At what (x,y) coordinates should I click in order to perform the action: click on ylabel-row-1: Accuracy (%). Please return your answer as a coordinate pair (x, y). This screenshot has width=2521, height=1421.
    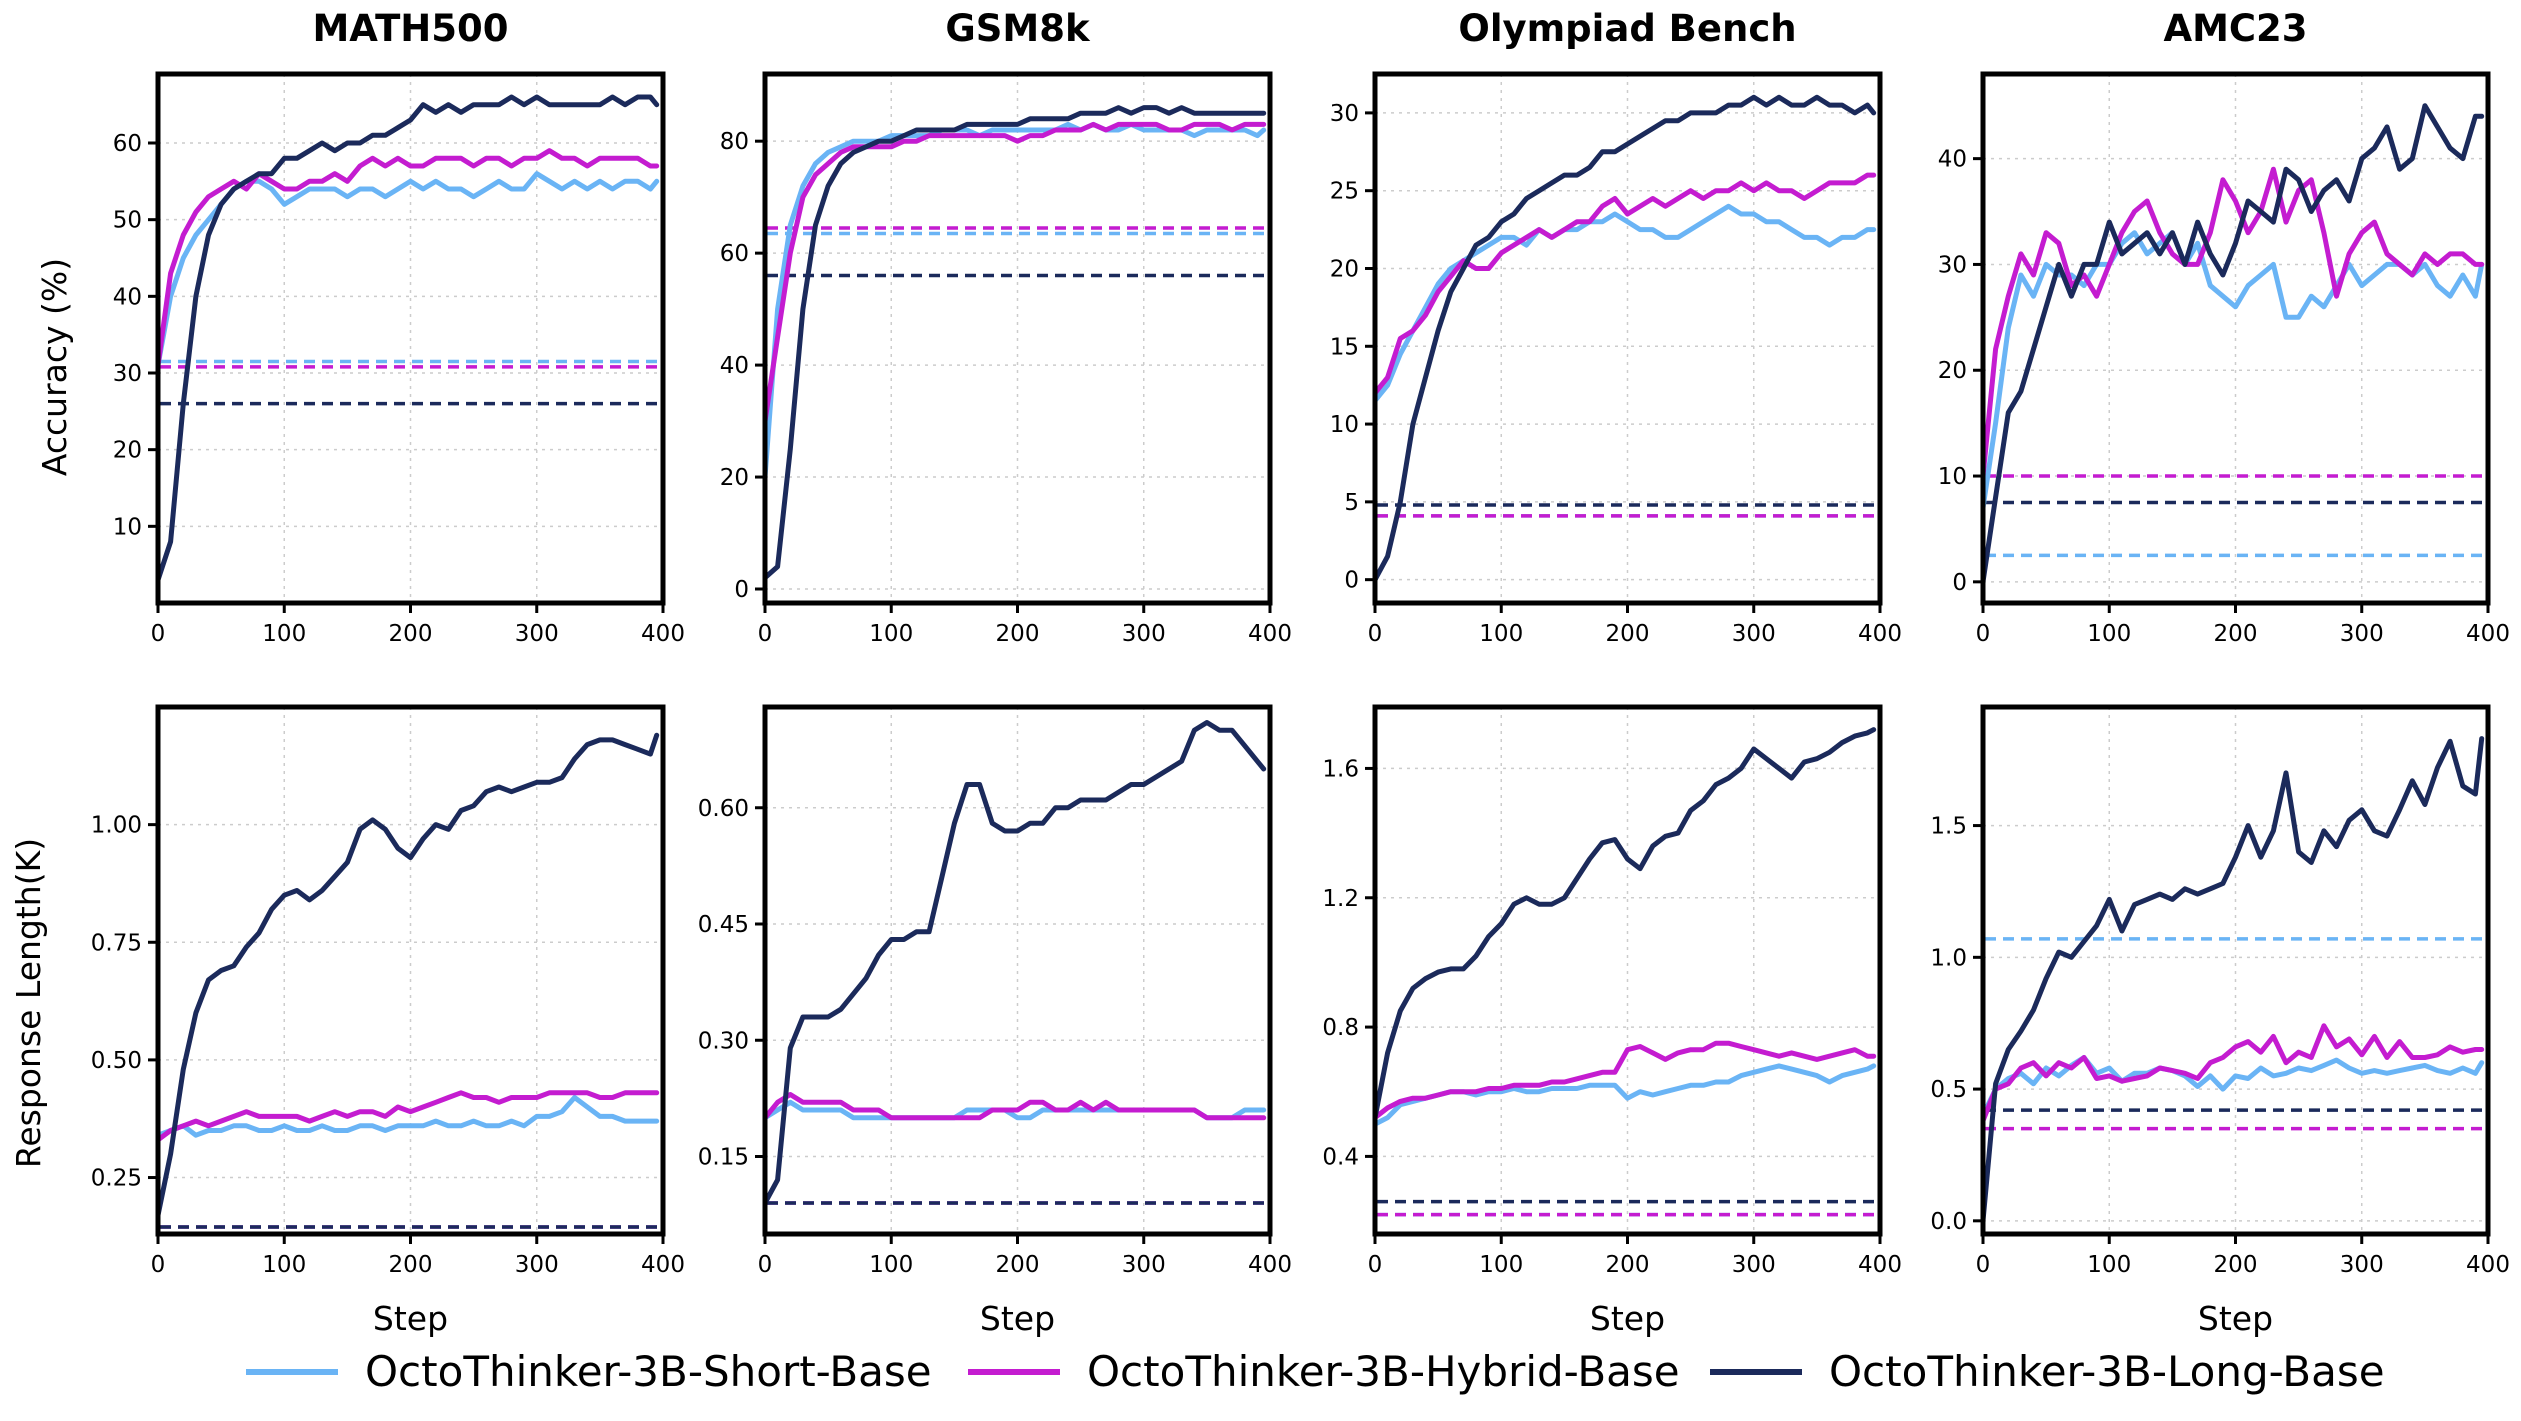
    Looking at the image, I should click on (54, 367).